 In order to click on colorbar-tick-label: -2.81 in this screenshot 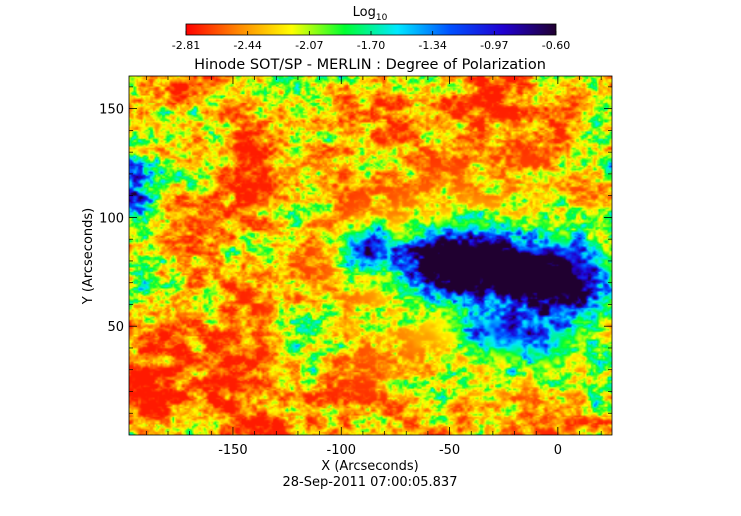, I will do `click(186, 45)`.